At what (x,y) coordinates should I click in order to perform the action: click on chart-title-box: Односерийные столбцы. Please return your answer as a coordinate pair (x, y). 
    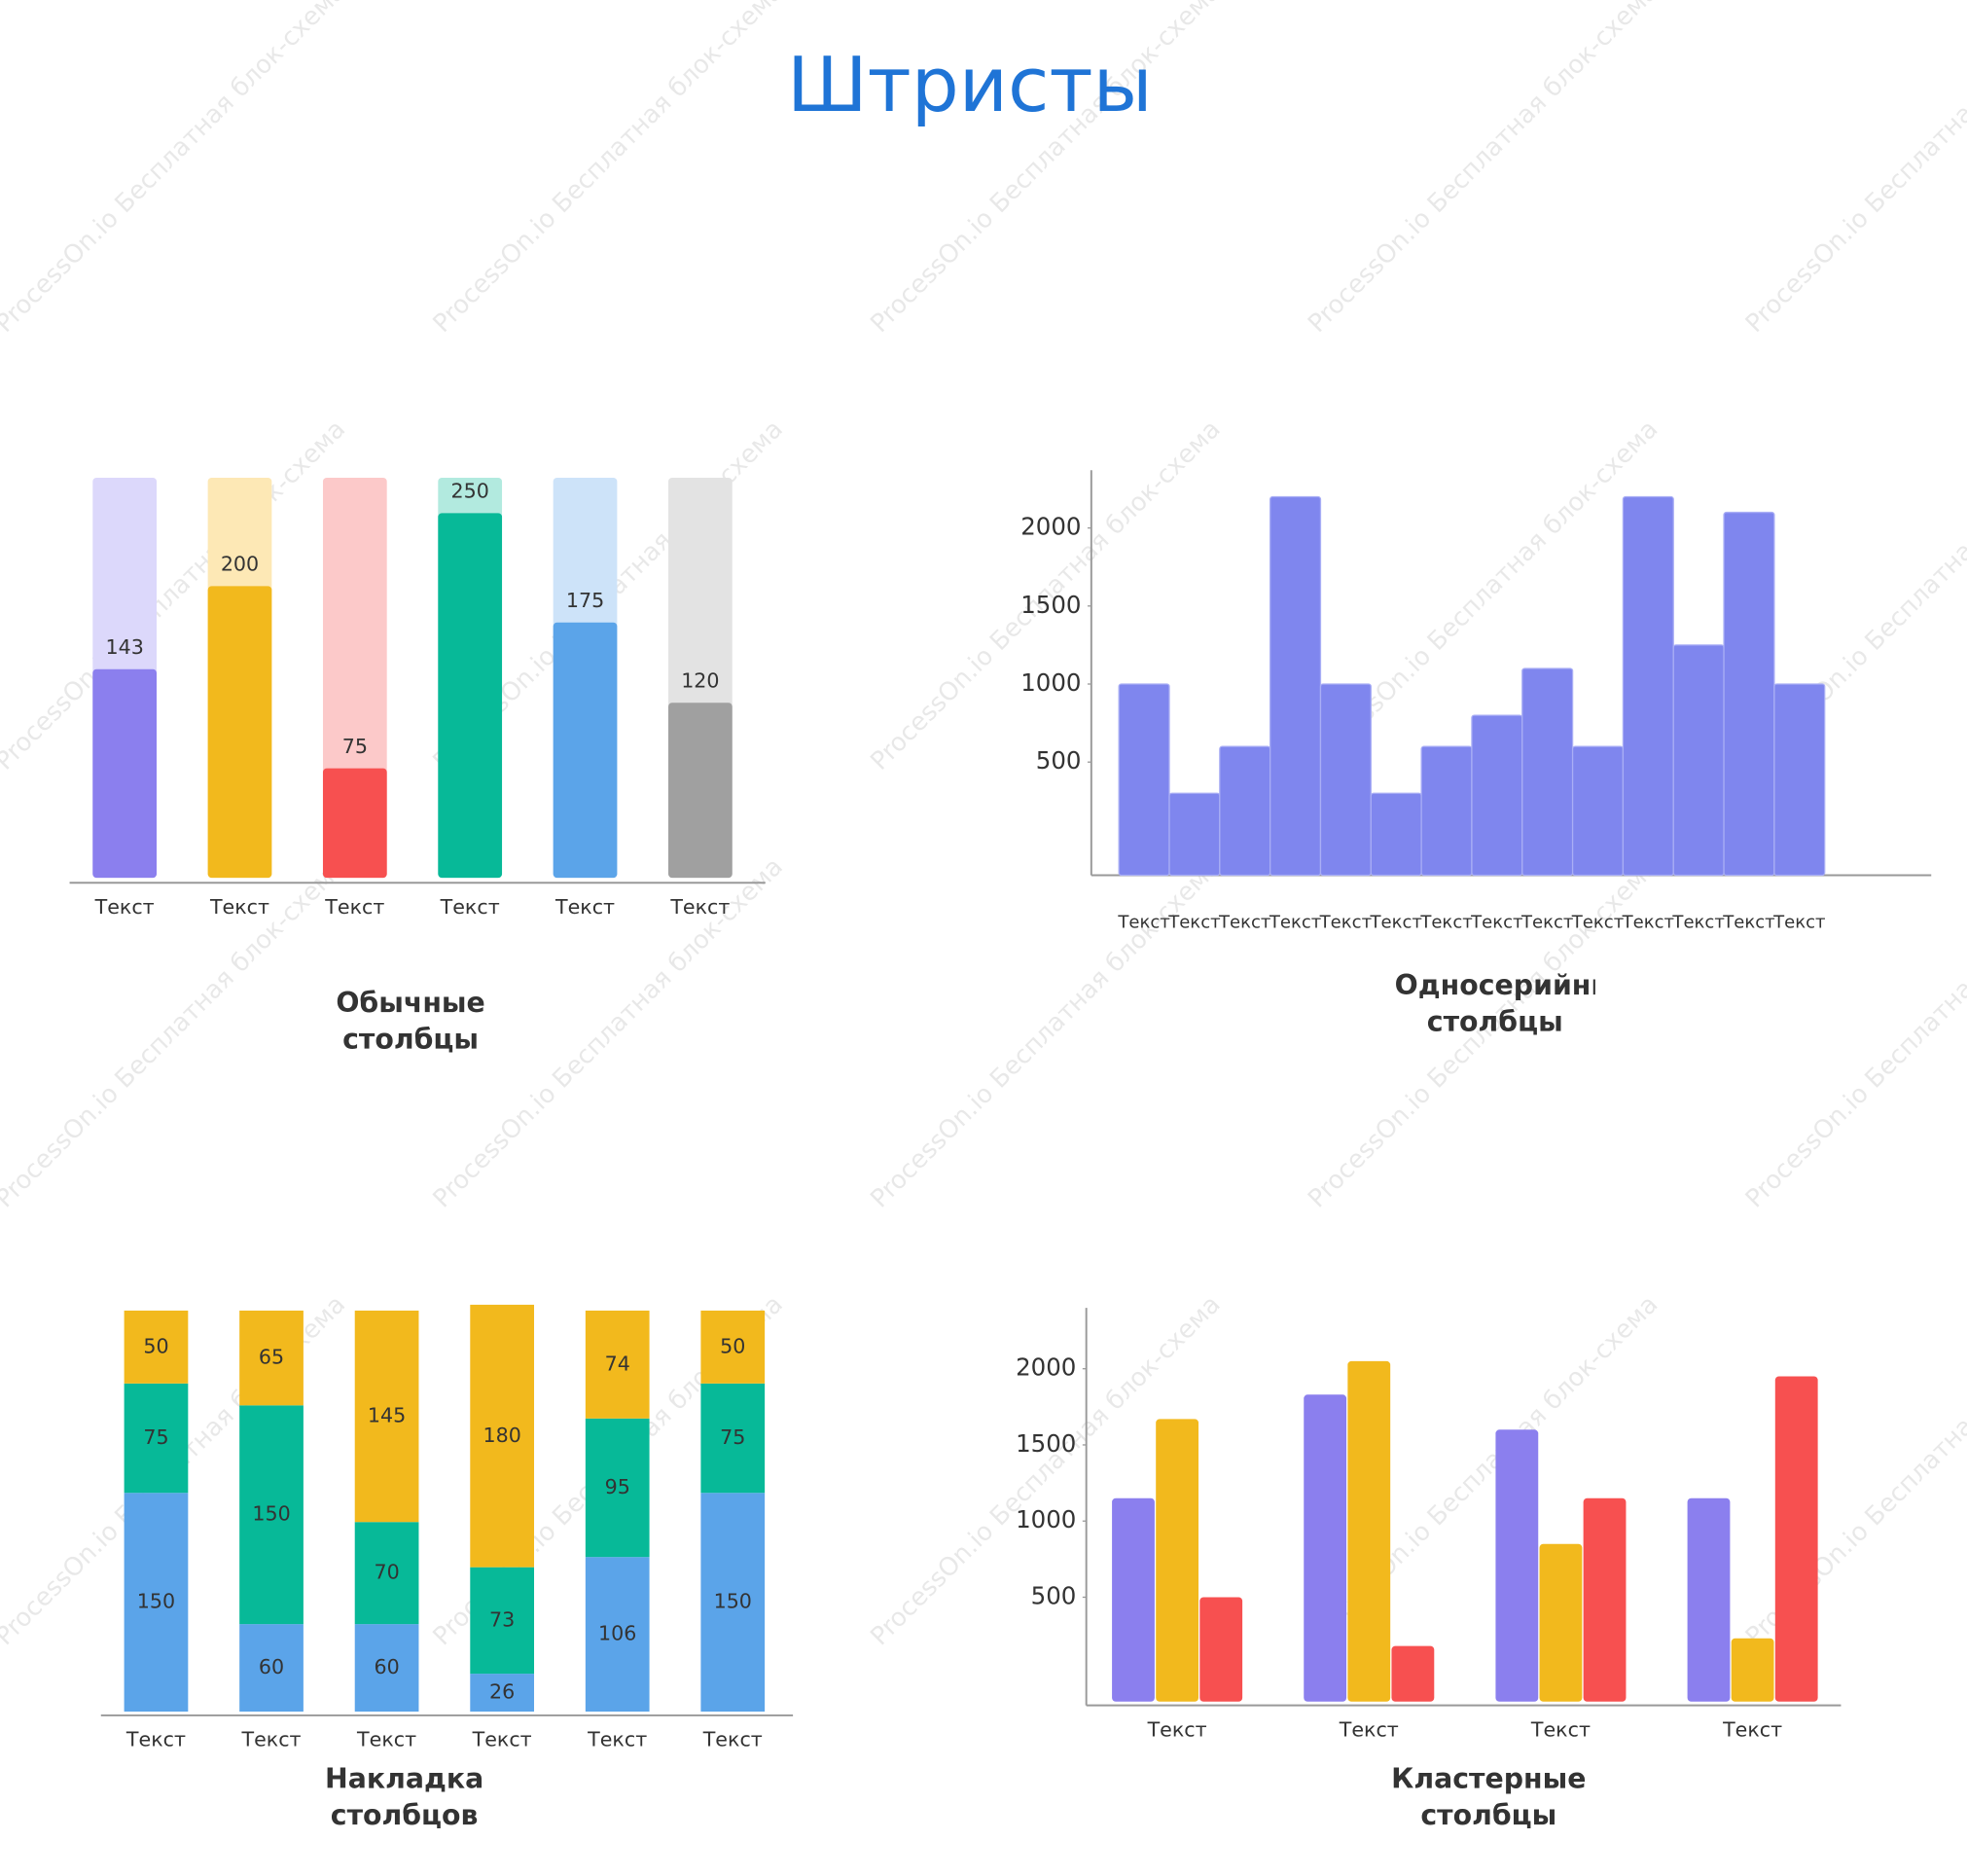
    Looking at the image, I should click on (1494, 1004).